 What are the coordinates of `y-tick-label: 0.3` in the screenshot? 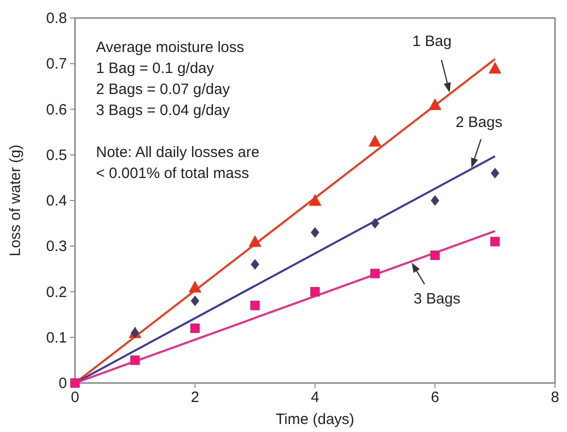 It's located at (56, 247).